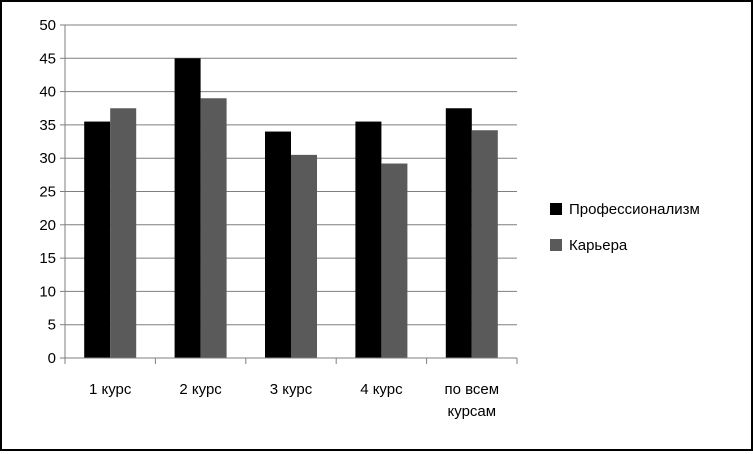 Image resolution: width=753 pixels, height=454 pixels. What do you see at coordinates (381, 389) in the screenshot?
I see `x-tick-label: 4 курс` at bounding box center [381, 389].